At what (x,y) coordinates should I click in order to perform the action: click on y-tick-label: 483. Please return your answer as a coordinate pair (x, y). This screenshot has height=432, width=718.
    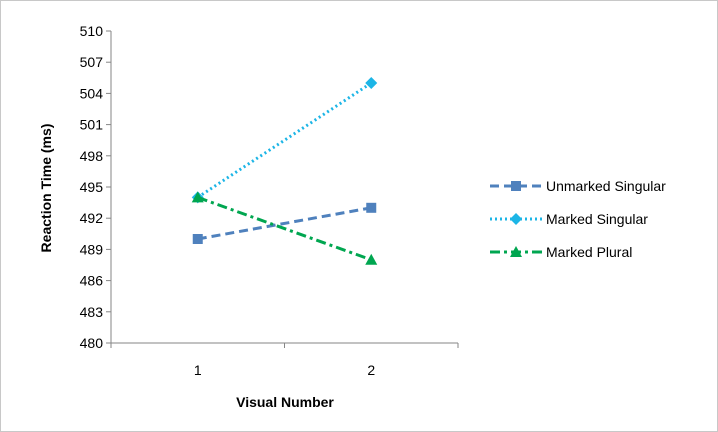
    Looking at the image, I should click on (92, 312).